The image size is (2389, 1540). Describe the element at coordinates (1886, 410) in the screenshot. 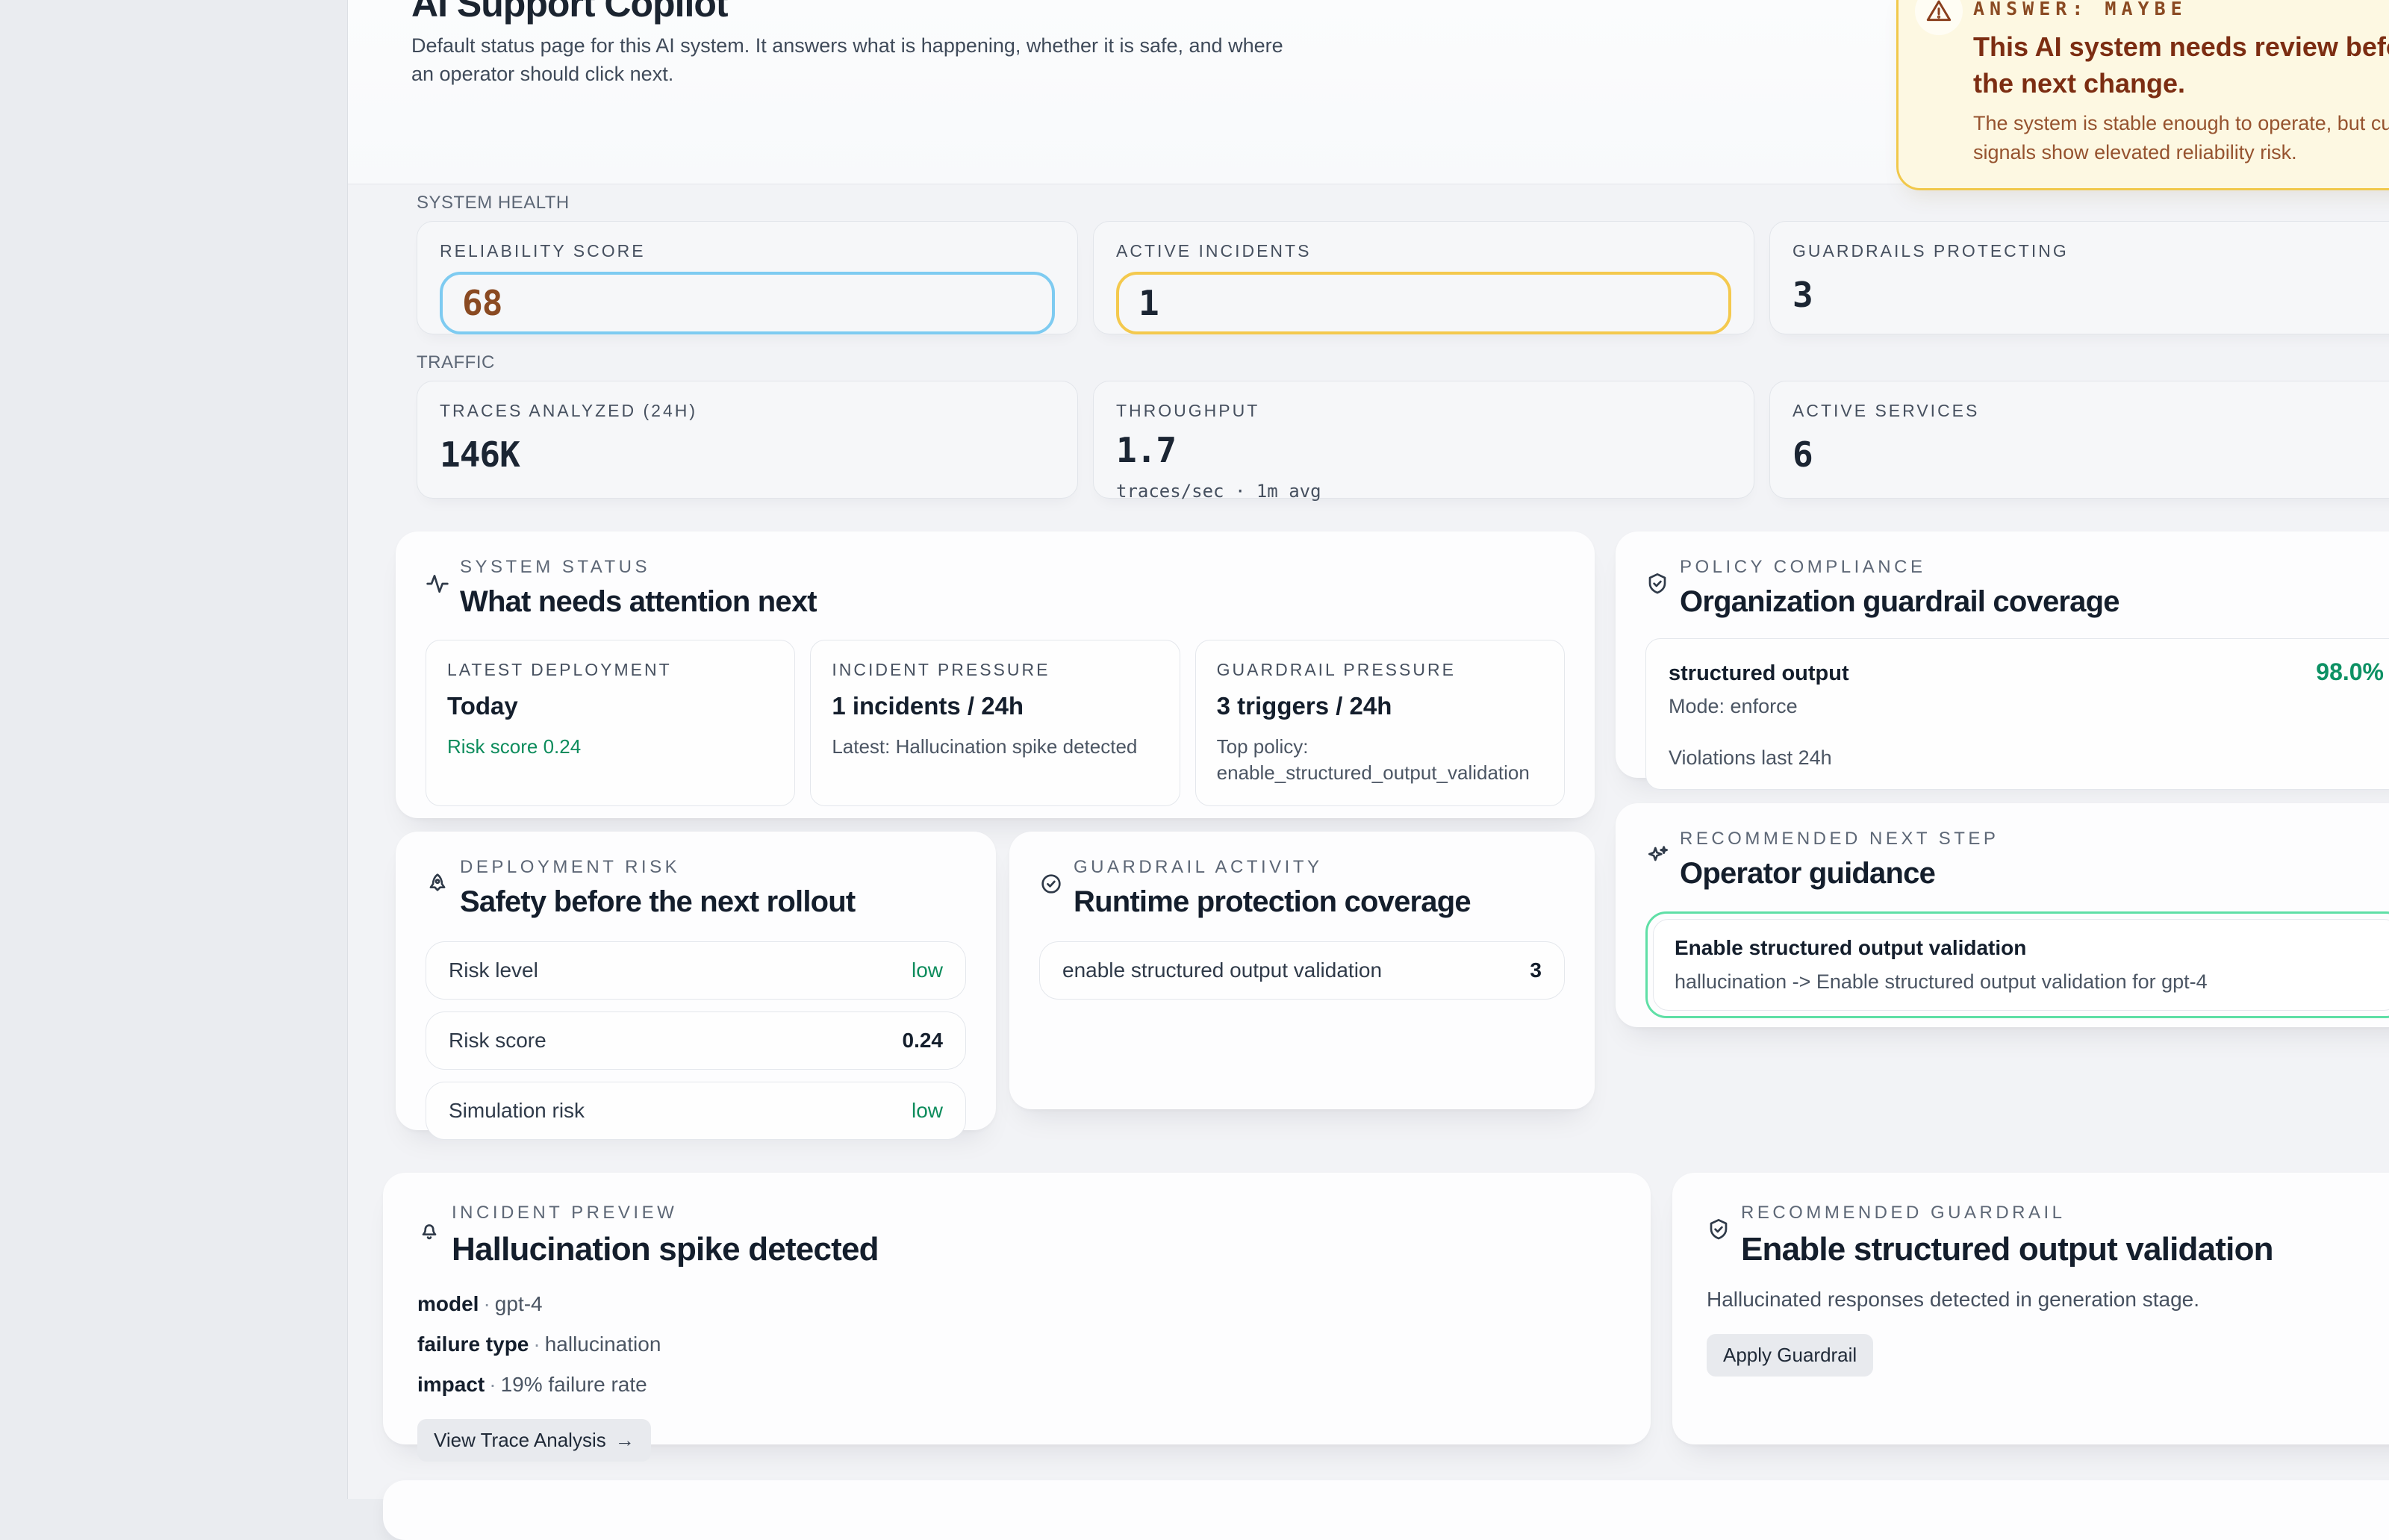

I see `metric-label: ACTIVE SERVICES` at that location.